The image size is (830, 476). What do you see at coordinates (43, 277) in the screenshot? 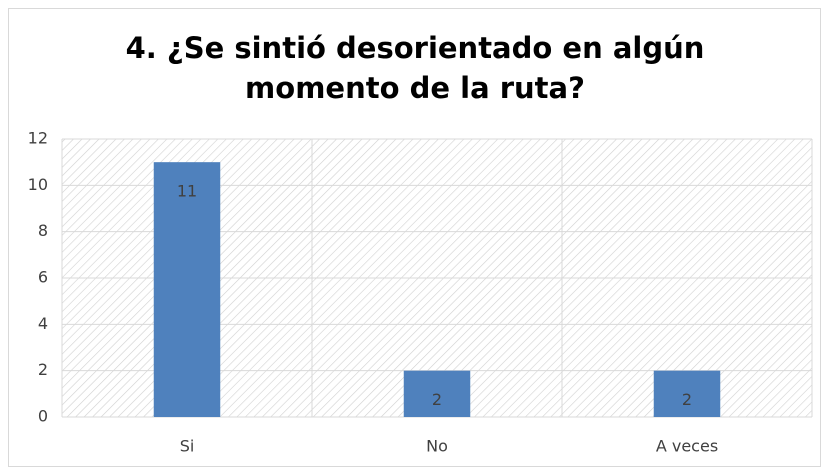
I see `y-tick-label: 6` at bounding box center [43, 277].